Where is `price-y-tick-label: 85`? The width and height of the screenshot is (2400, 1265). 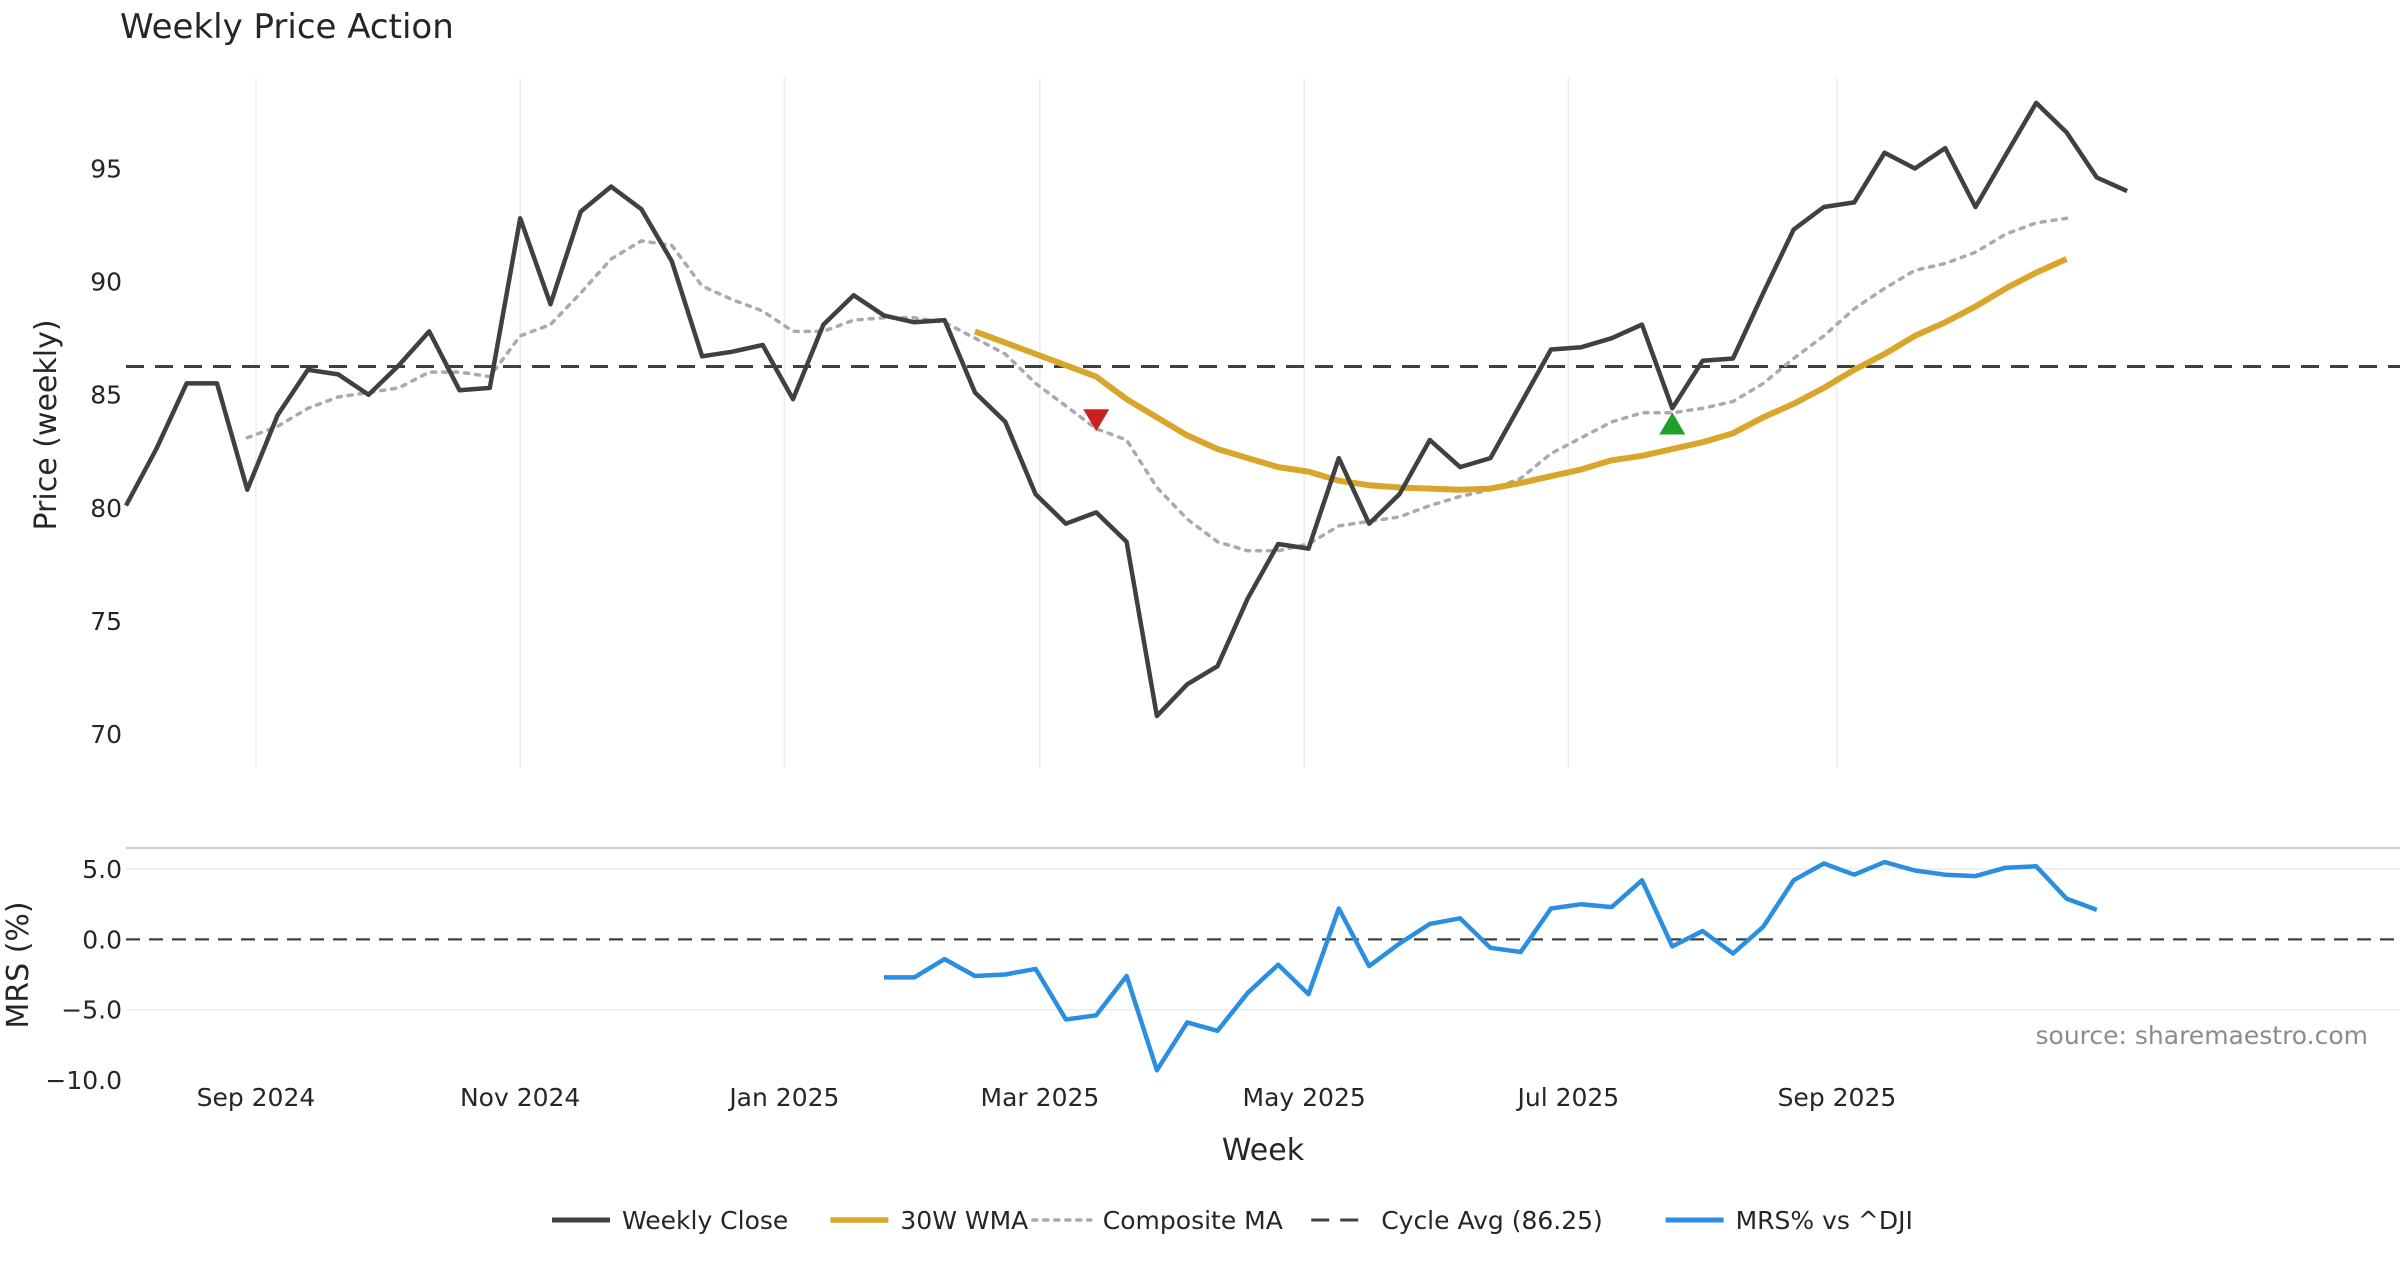
price-y-tick-label: 85 is located at coordinates (106, 395).